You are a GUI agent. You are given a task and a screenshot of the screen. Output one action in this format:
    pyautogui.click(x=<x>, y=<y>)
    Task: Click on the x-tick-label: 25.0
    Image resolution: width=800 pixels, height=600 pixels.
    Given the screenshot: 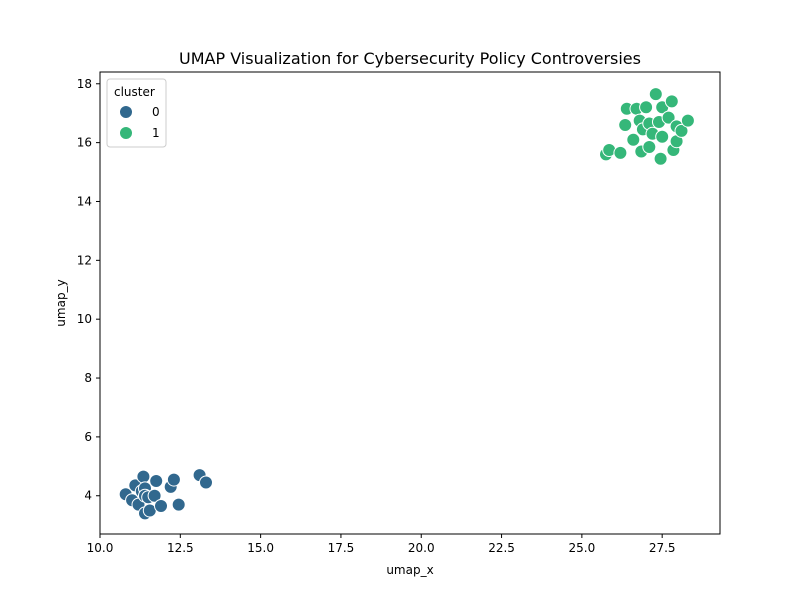 What is the action you would take?
    pyautogui.click(x=582, y=548)
    